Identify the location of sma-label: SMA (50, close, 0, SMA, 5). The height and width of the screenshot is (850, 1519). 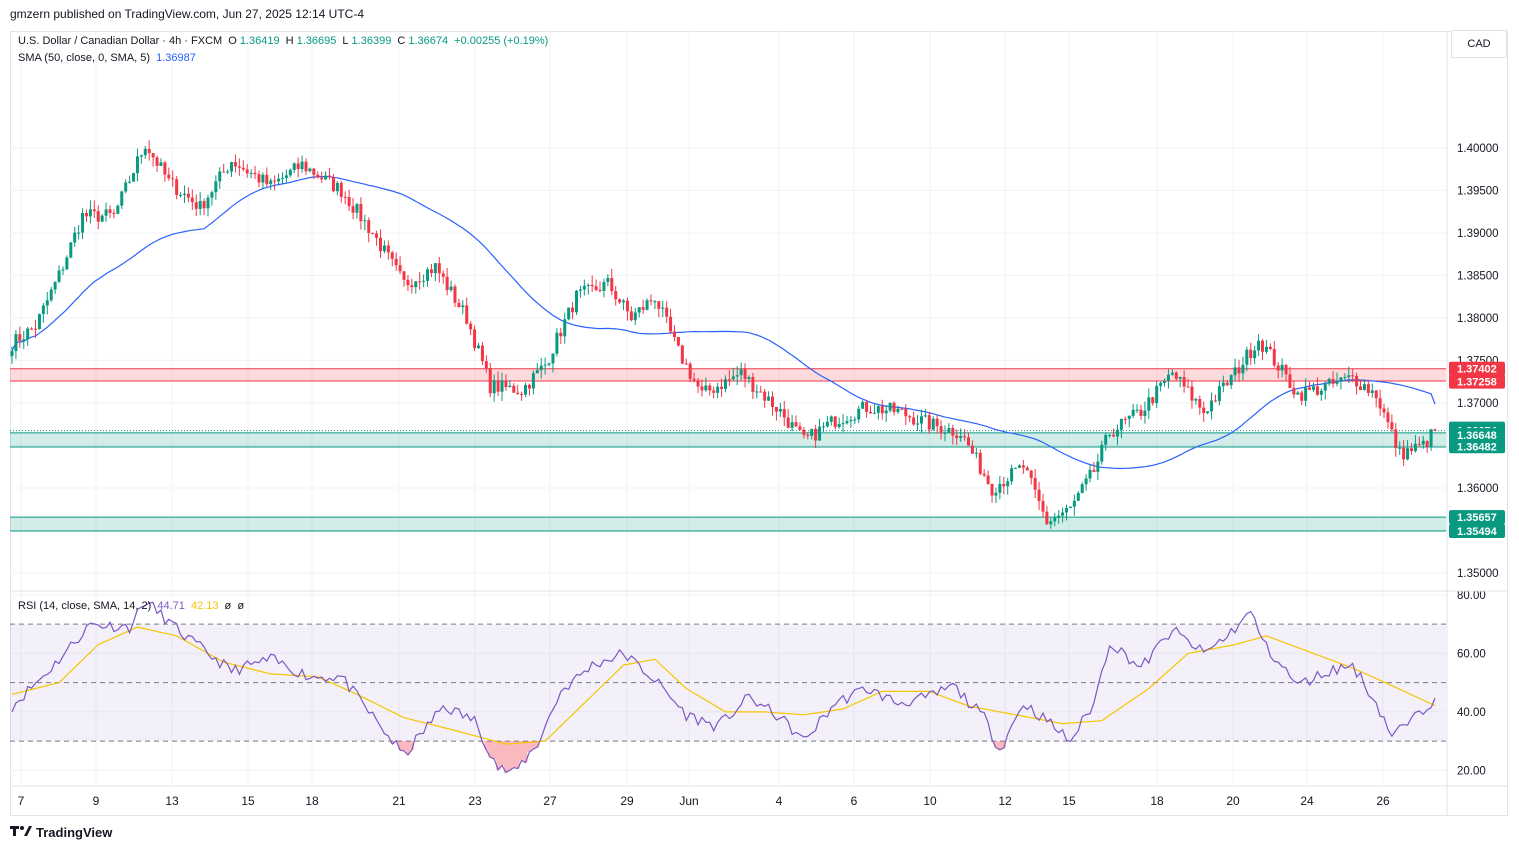
(84, 58).